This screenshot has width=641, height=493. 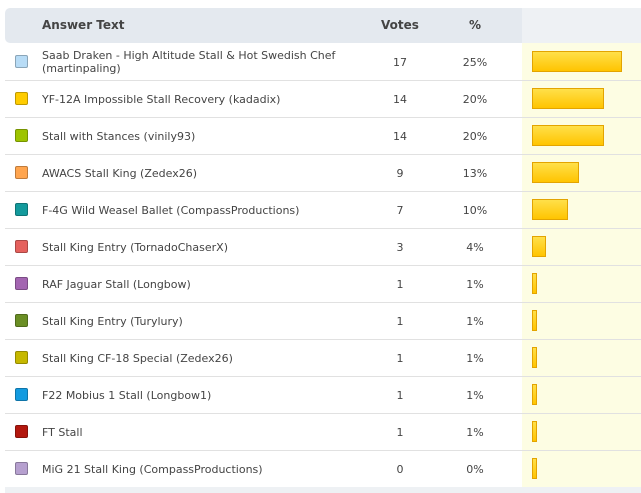 I want to click on column-header-percent: %, so click(x=475, y=25).